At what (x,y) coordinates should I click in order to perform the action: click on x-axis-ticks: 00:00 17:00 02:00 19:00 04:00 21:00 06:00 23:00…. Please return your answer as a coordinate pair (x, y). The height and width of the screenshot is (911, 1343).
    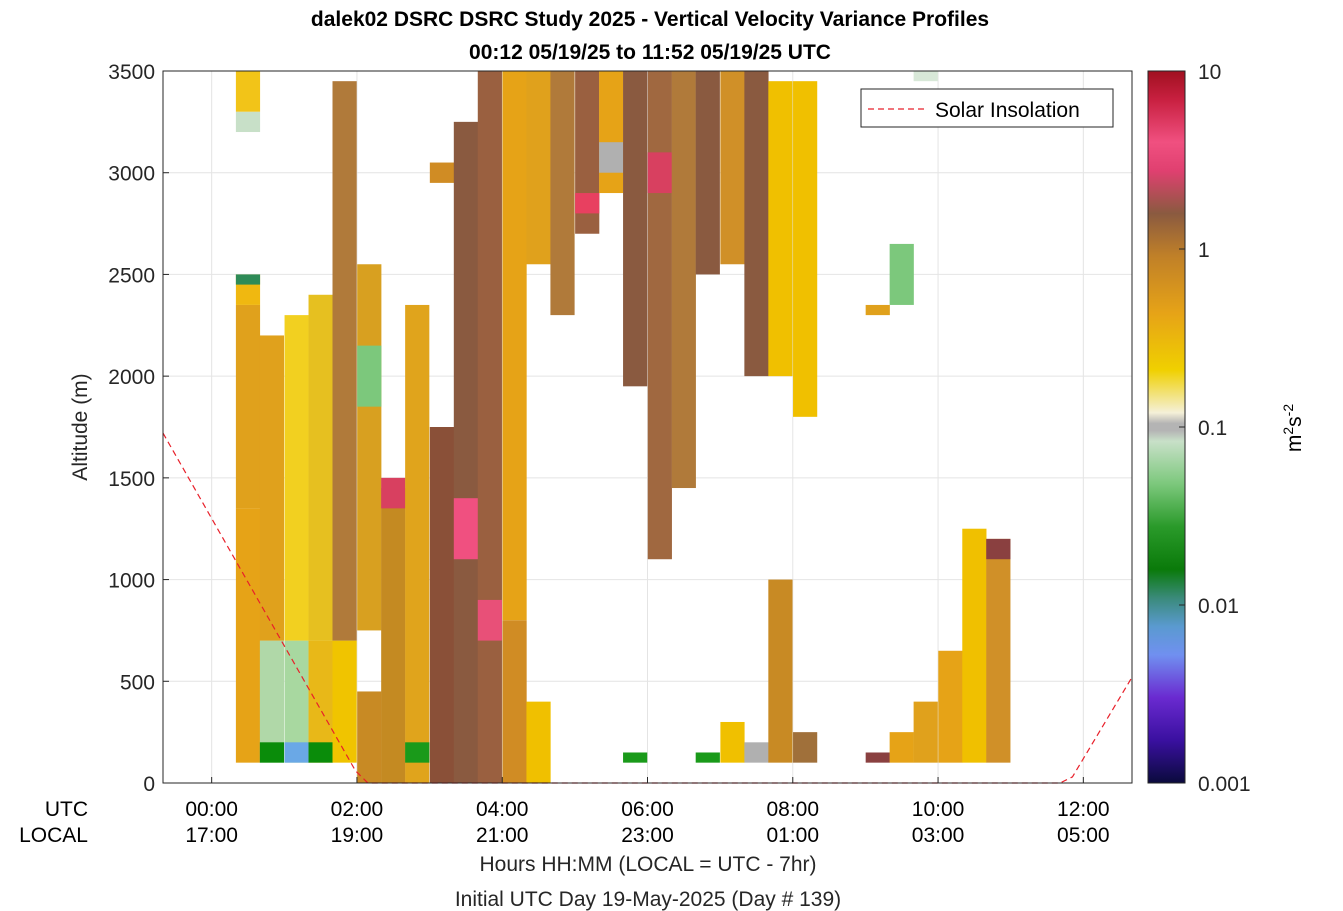
    Looking at the image, I should click on (647, 812).